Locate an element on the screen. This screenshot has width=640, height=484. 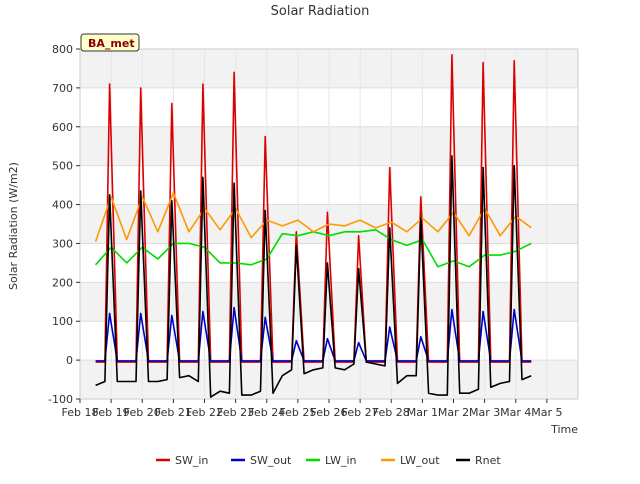
x-tick-label: Feb 24 is located at coordinates (266, 412).